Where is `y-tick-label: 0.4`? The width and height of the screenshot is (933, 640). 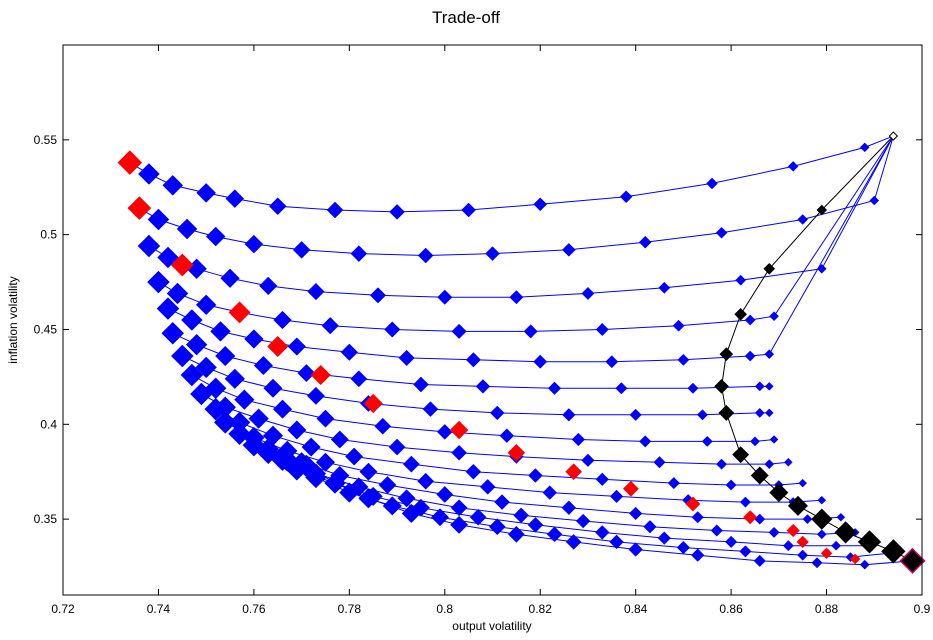 y-tick-label: 0.4 is located at coordinates (48, 424).